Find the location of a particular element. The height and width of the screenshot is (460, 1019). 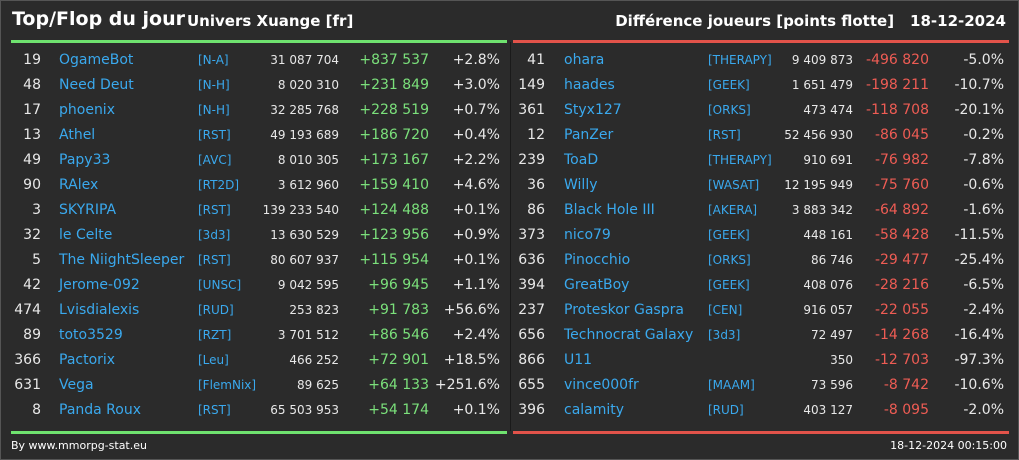

top-row: 32 le Celte [3d3] 13 630 529 +123 956 +0.9% is located at coordinates (509, 235).